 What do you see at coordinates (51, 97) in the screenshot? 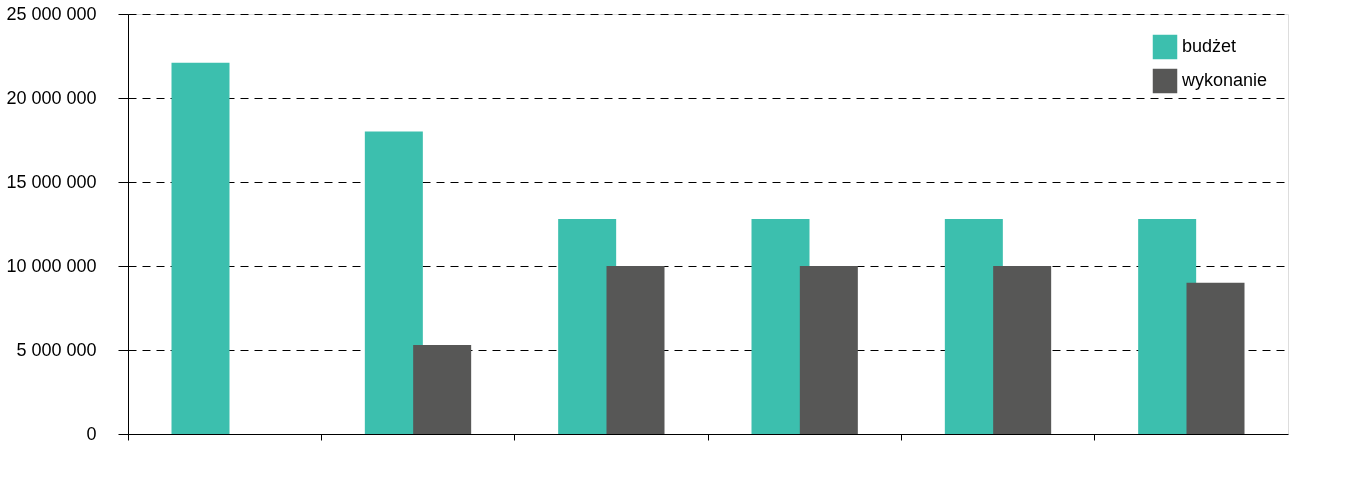
I see `y-tick-label: 20 000 000` at bounding box center [51, 97].